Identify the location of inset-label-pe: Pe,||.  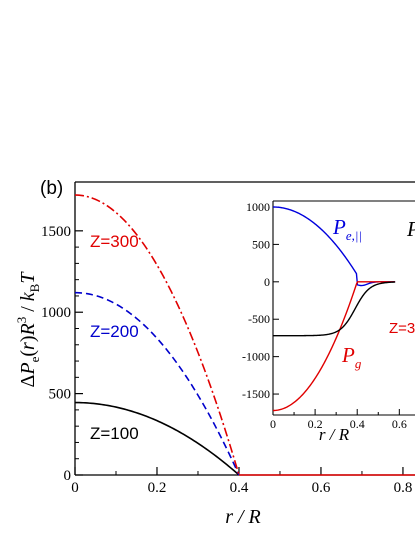
(347, 229).